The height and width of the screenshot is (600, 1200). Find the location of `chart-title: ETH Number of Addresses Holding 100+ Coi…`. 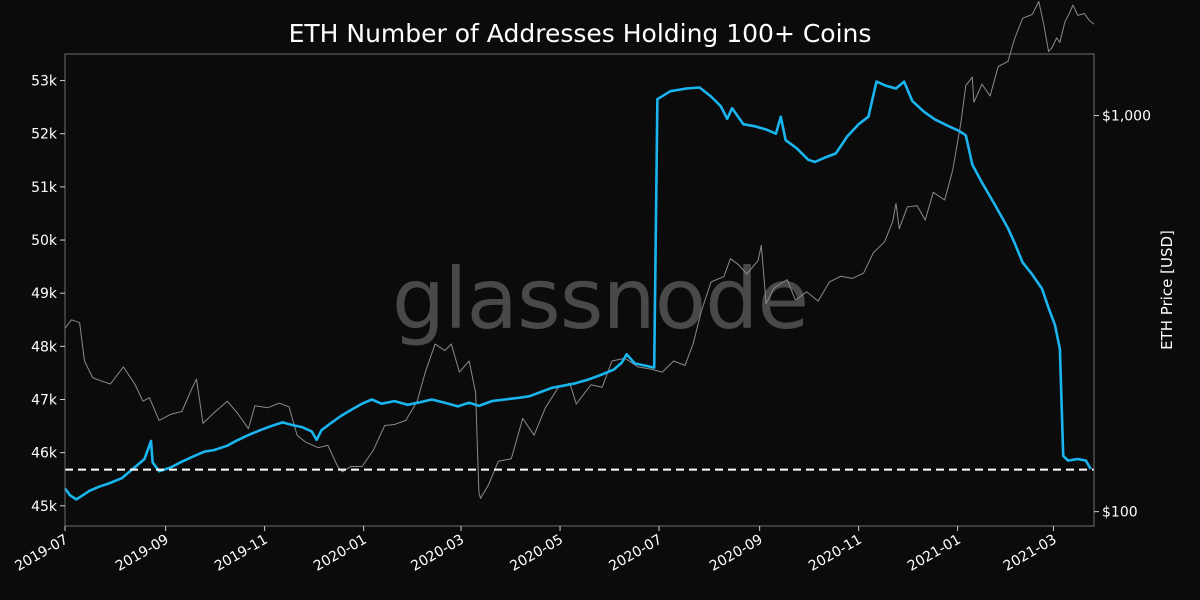

chart-title: ETH Number of Addresses Holding 100+ Coi… is located at coordinates (580, 33).